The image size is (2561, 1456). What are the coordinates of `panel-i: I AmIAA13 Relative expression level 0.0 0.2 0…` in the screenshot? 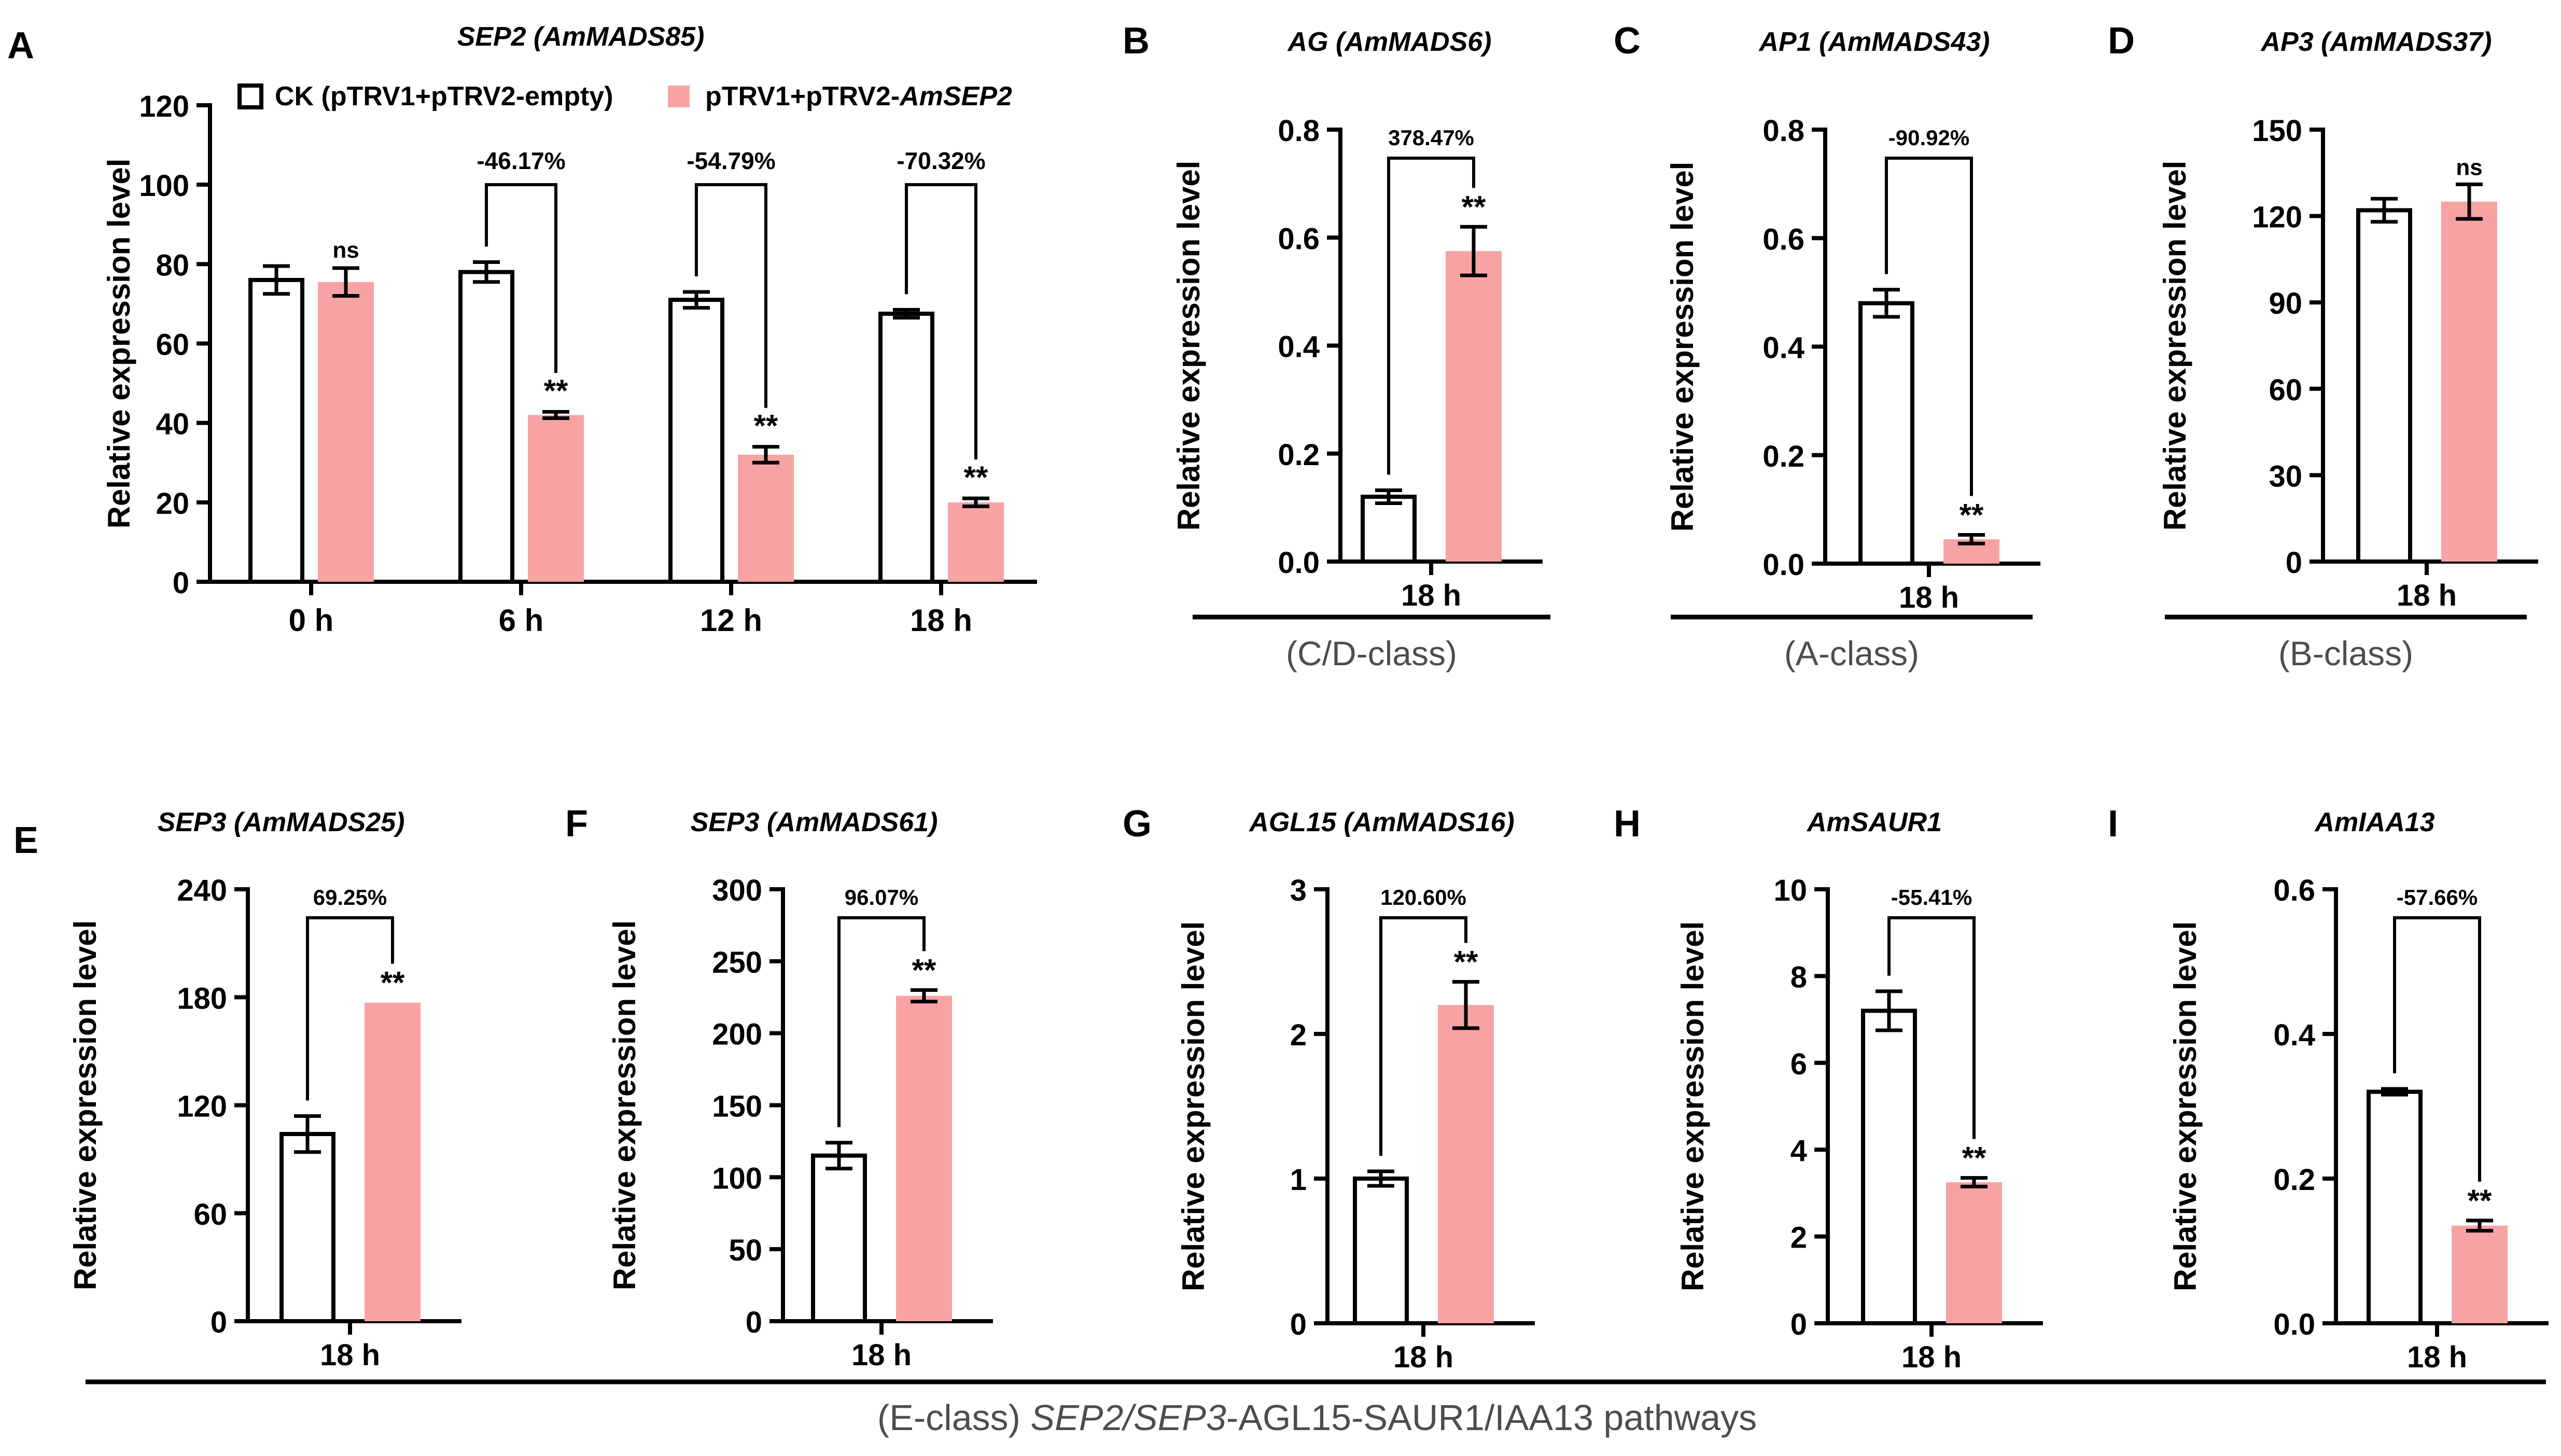 It's located at (2328, 1088).